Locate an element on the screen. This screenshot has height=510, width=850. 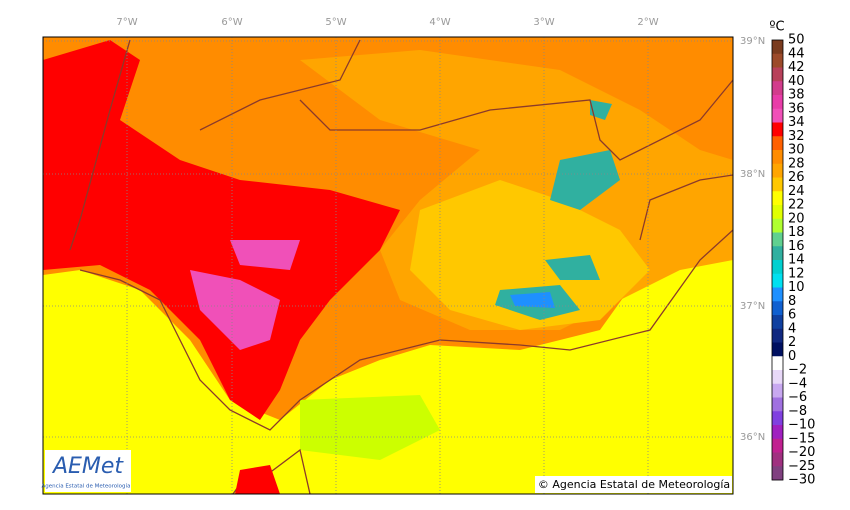
lon-label: 7°W is located at coordinates (126, 22).